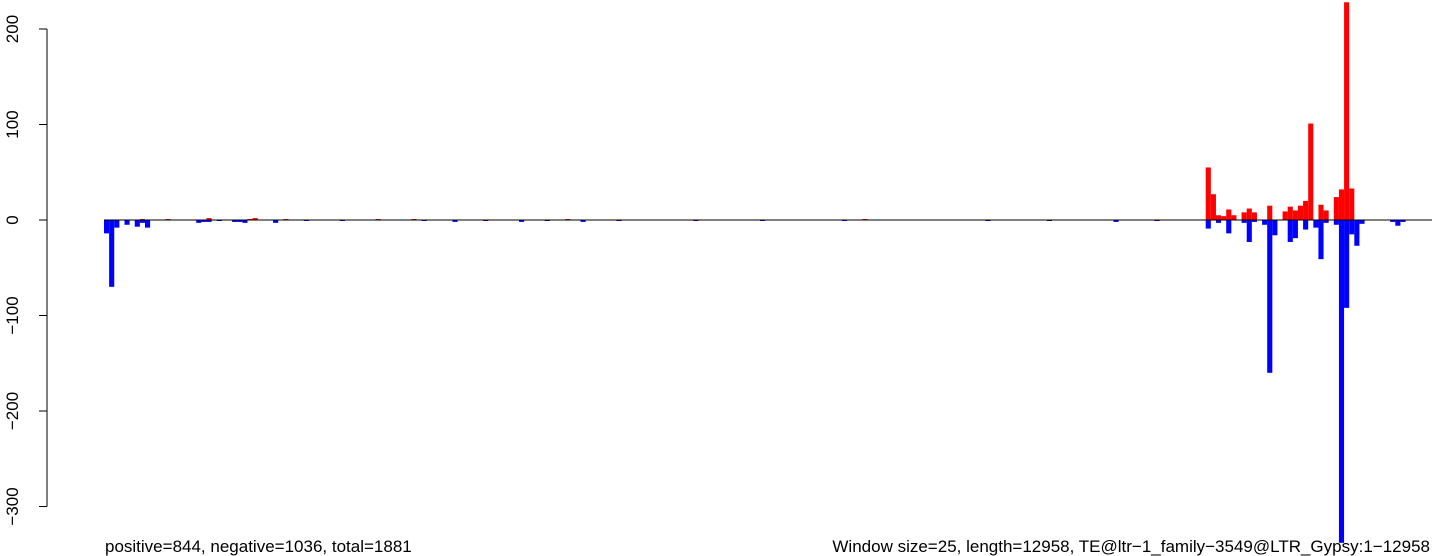 The height and width of the screenshot is (556, 1433). What do you see at coordinates (12, 411) in the screenshot?
I see `y-tick-label: −200` at bounding box center [12, 411].